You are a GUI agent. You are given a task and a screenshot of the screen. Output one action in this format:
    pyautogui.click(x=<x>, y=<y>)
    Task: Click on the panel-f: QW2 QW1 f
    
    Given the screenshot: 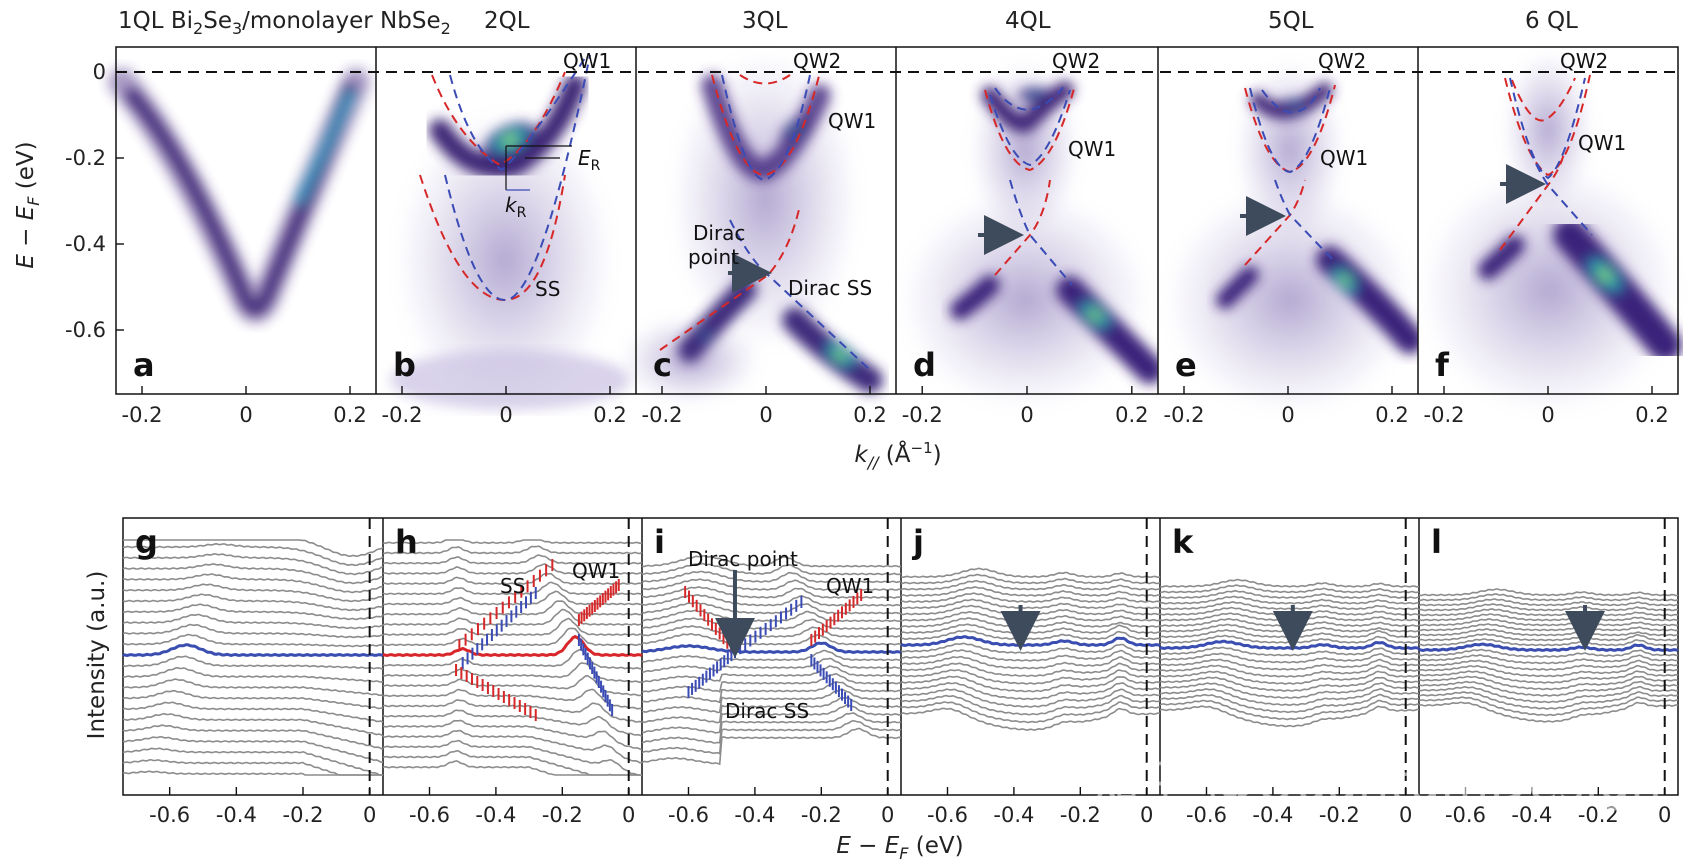 What is the action you would take?
    pyautogui.click(x=1550, y=231)
    